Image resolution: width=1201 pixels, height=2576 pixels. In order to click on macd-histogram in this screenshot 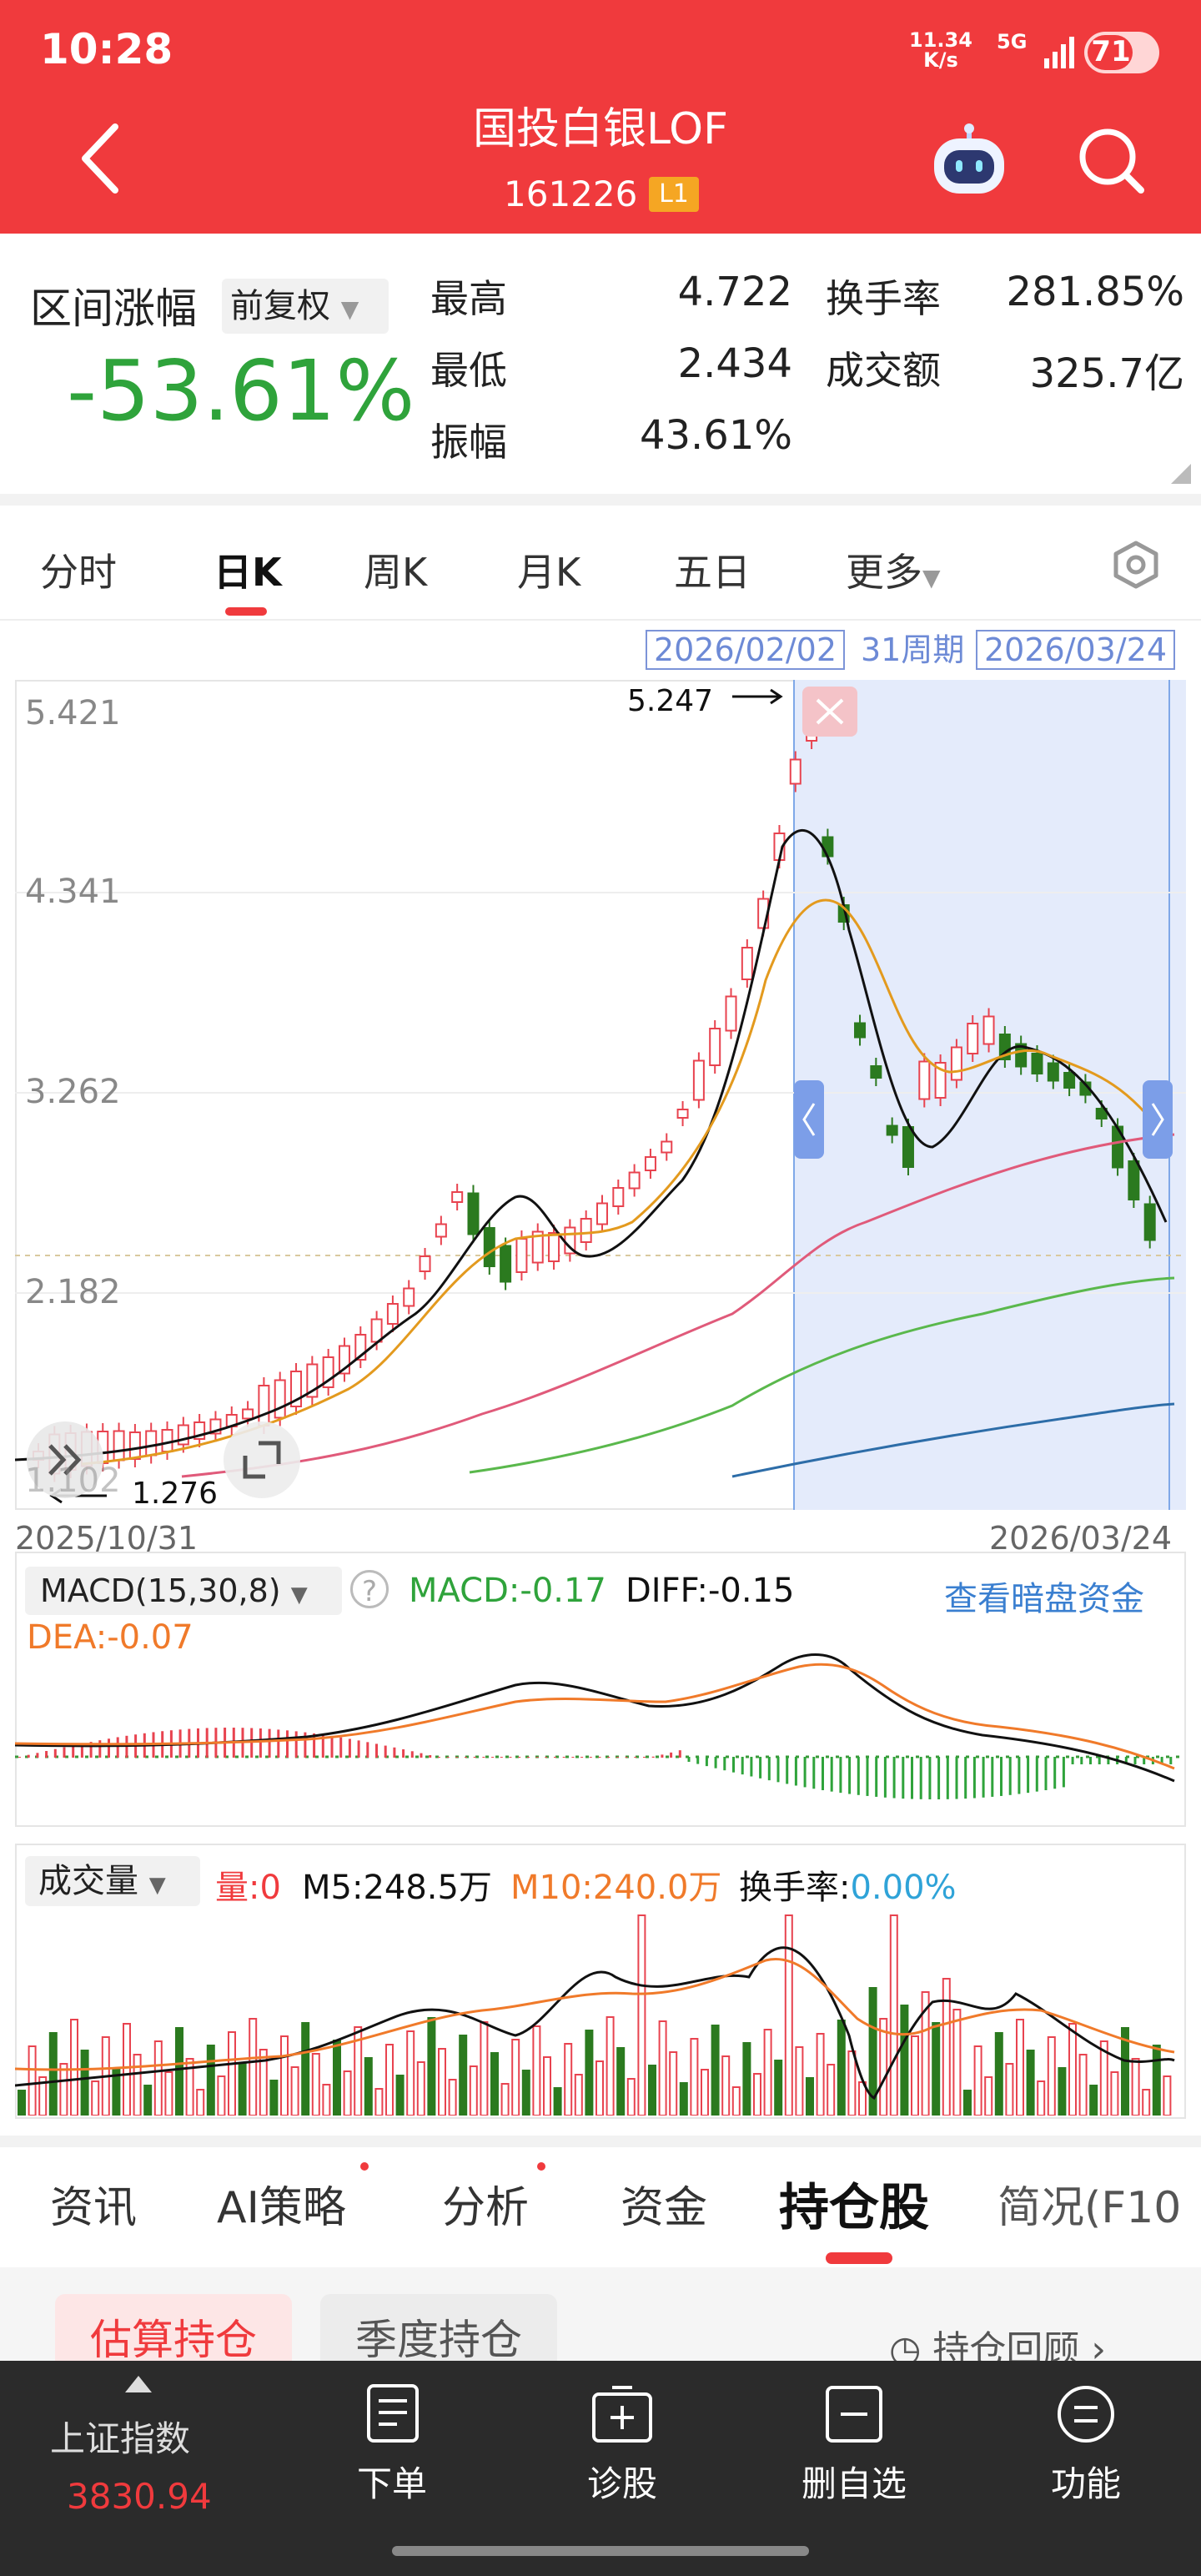, I will do `click(596, 1763)`.